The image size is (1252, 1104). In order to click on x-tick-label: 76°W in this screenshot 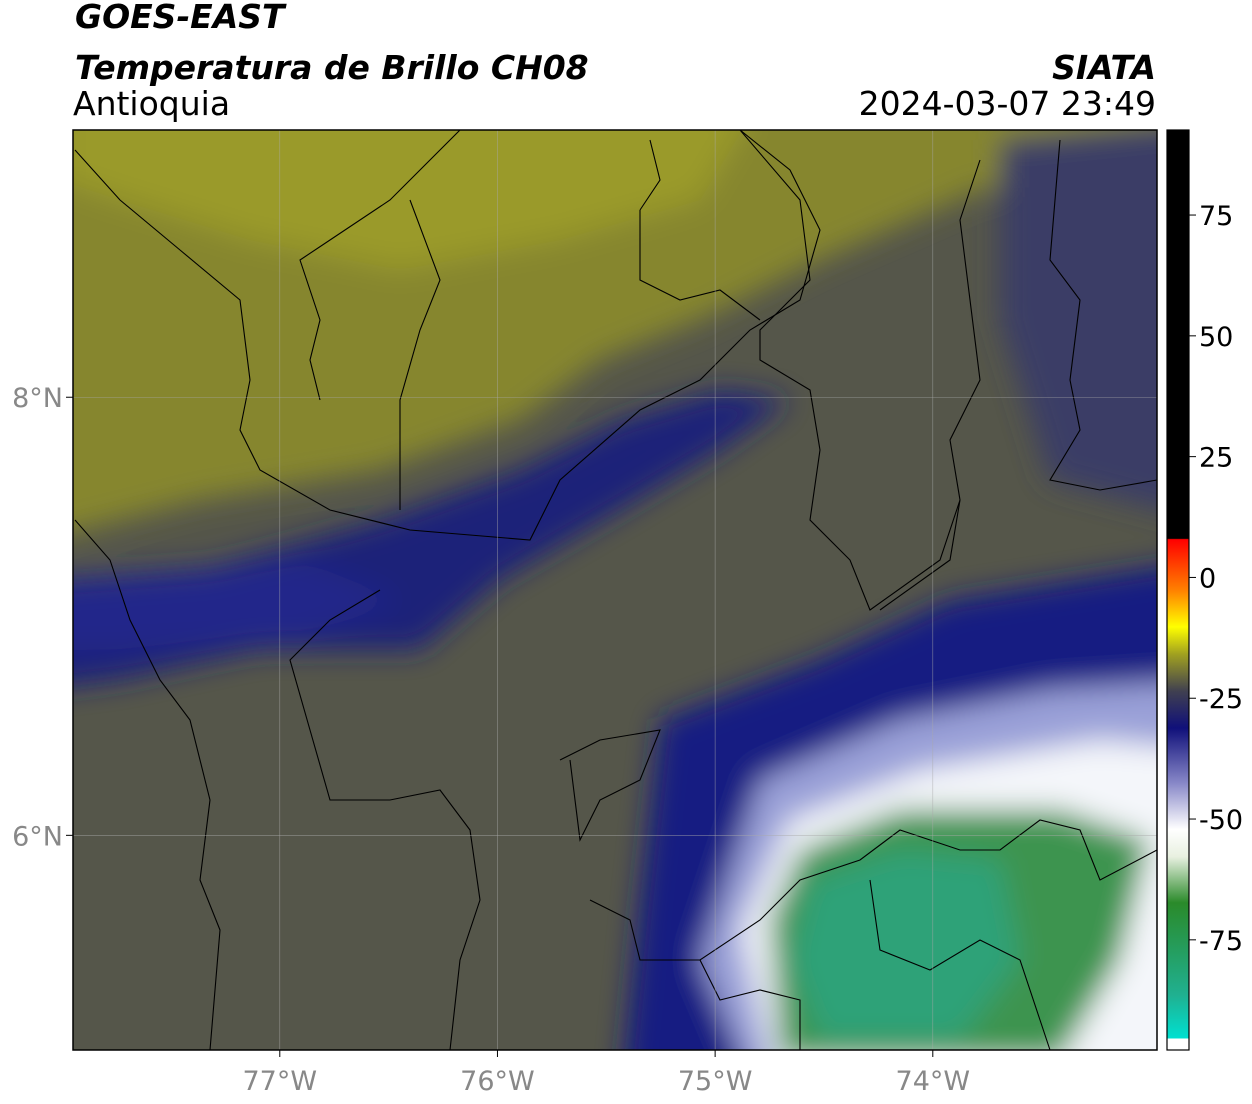, I will do `click(497, 1081)`.